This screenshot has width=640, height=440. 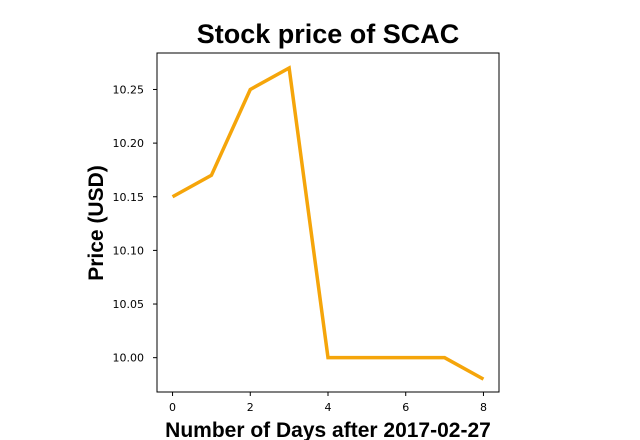 I want to click on y-tick-label: 10.10, so click(x=129, y=250).